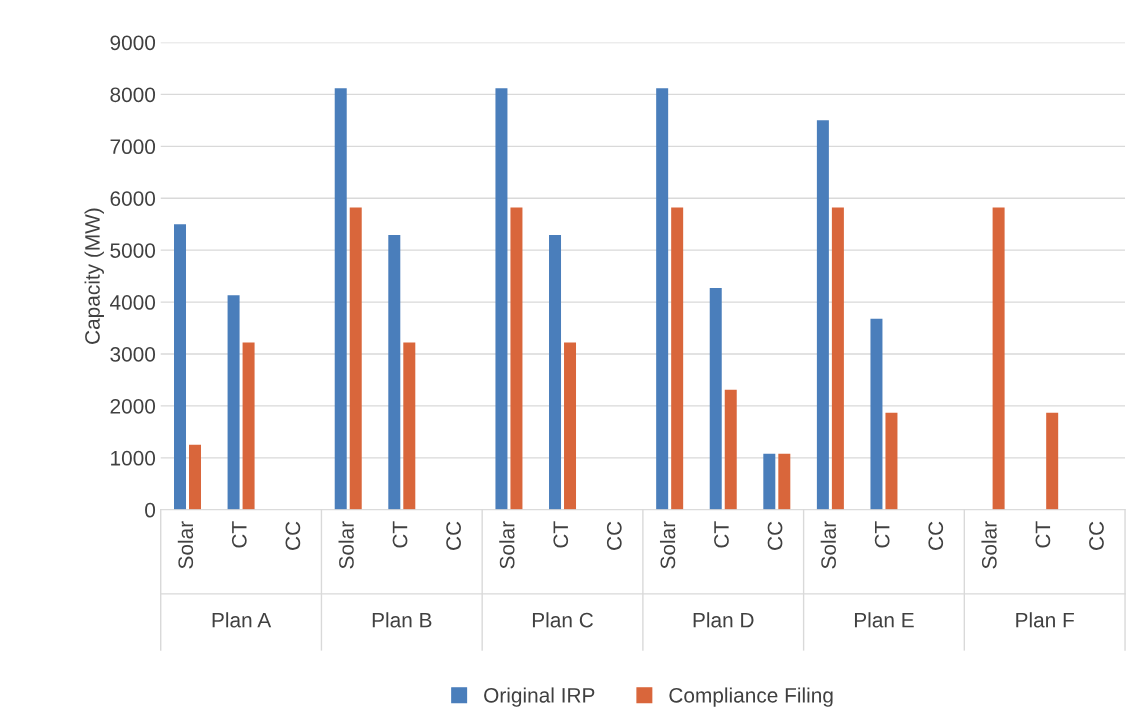 The image size is (1148, 708). I want to click on y-tick-label: 5000, so click(133, 250).